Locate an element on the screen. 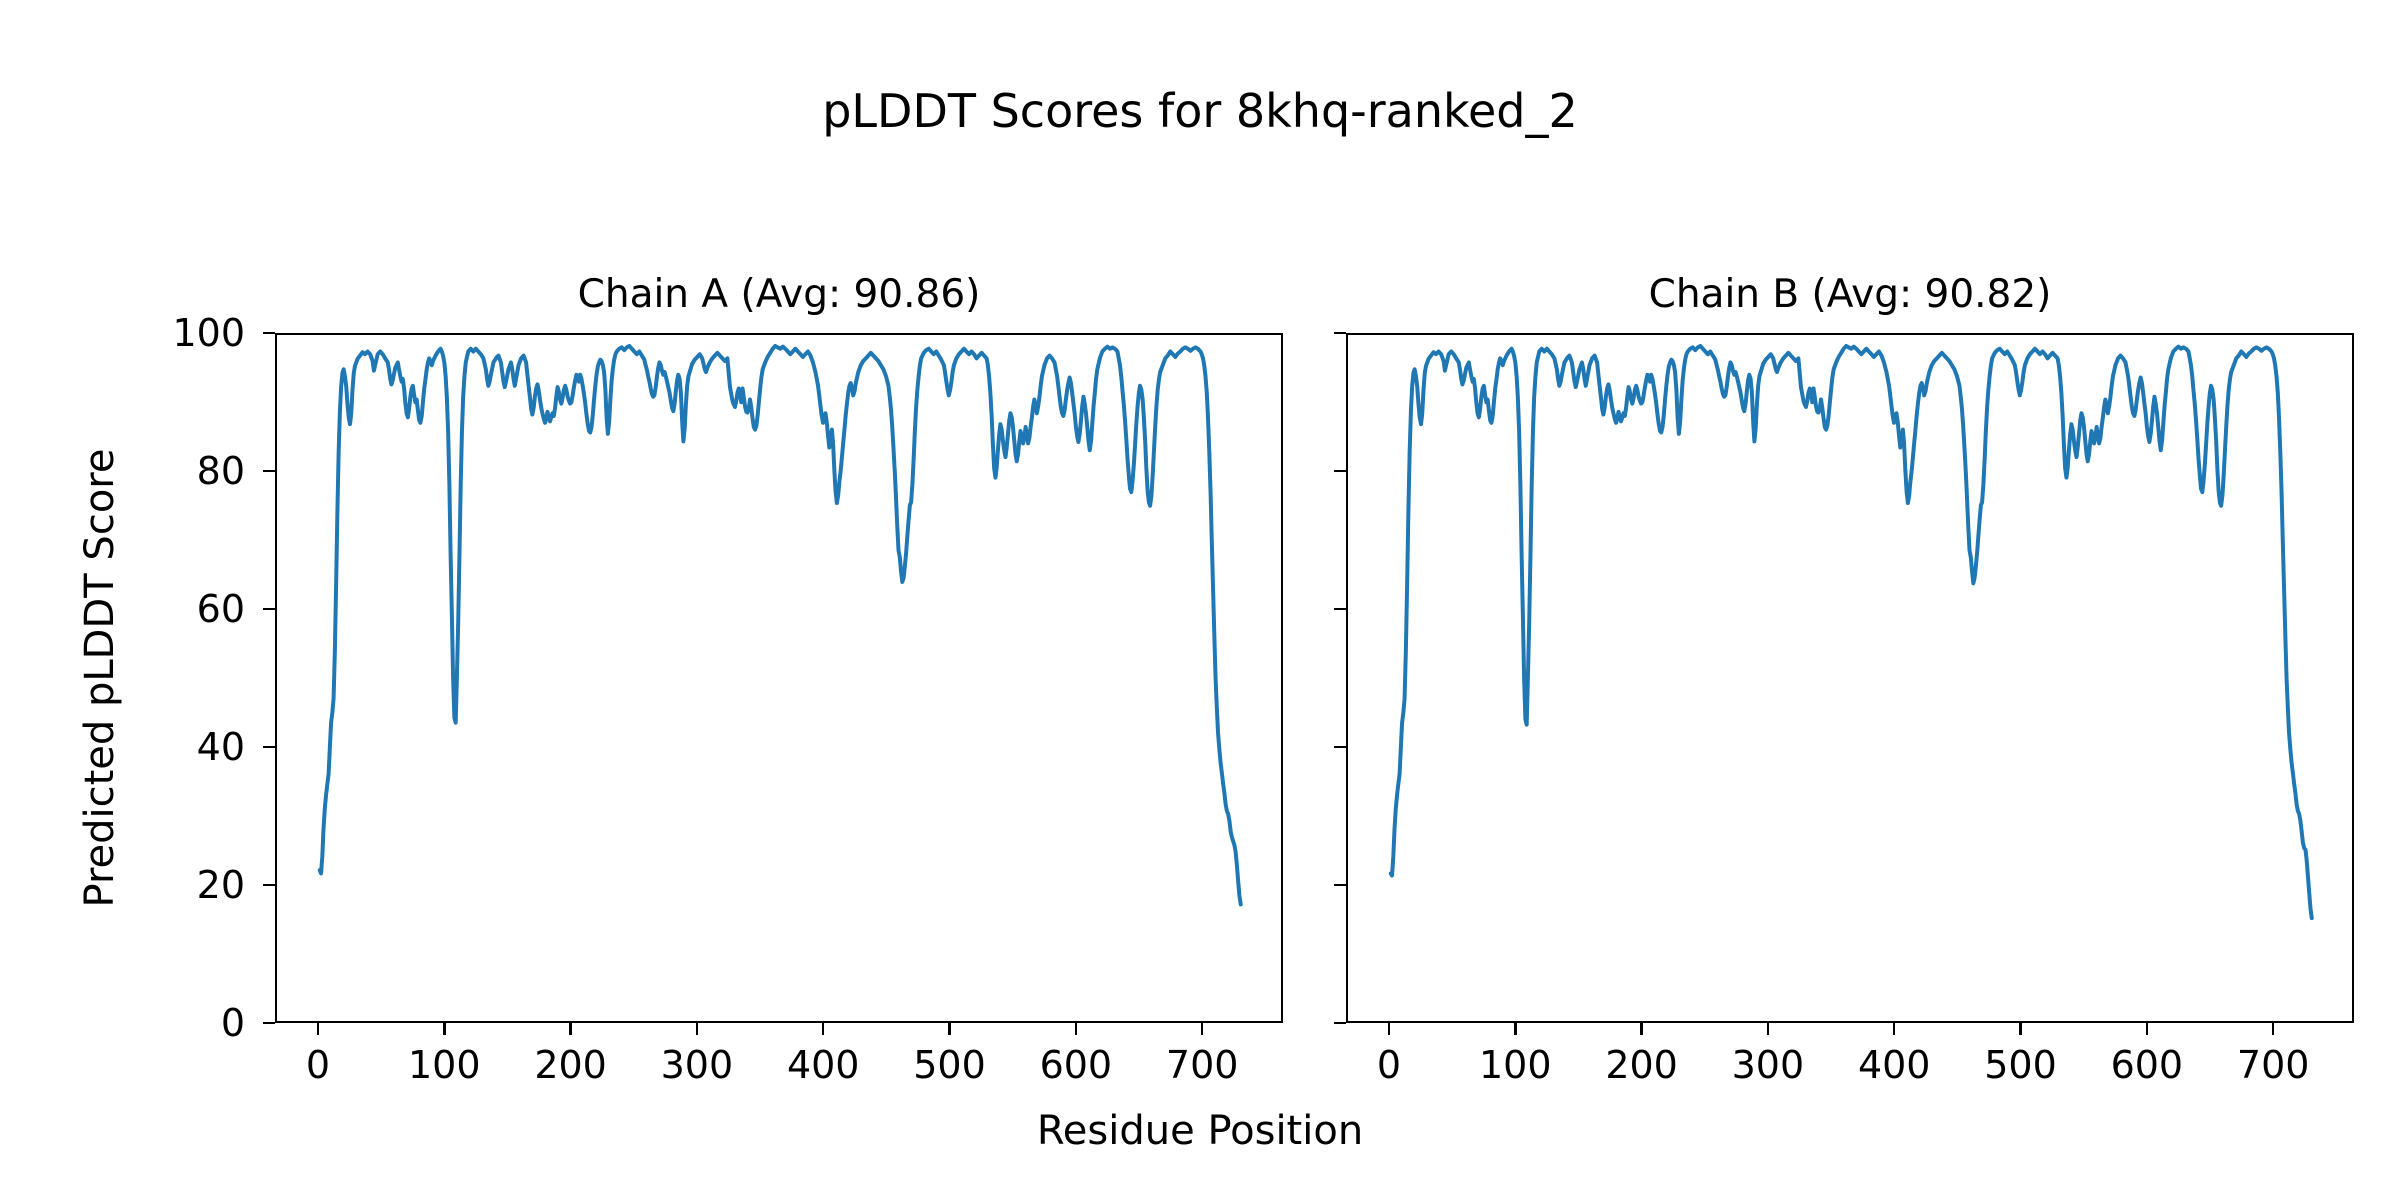 This screenshot has width=2400, height=1200. x-axis-label: Residue Position is located at coordinates (1200, 1131).